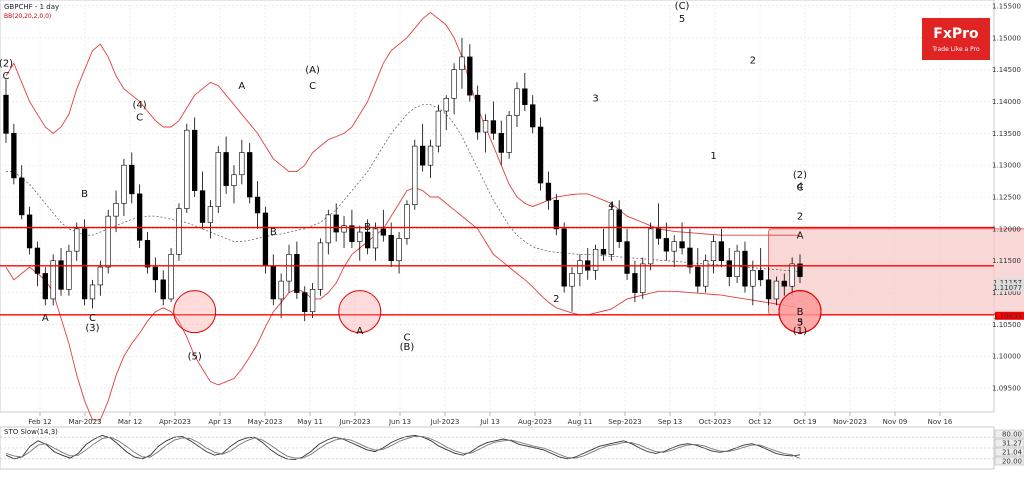  I want to click on x-tick-label: Jun-2023, so click(354, 422).